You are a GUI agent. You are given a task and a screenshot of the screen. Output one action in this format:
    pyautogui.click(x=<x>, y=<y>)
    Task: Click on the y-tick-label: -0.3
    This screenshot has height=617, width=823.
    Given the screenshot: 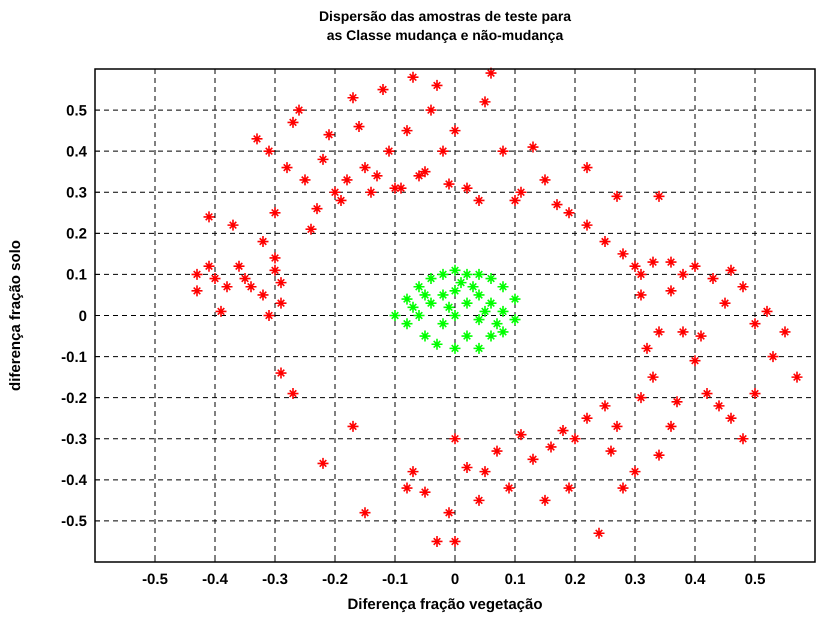 What is the action you would take?
    pyautogui.click(x=74, y=439)
    